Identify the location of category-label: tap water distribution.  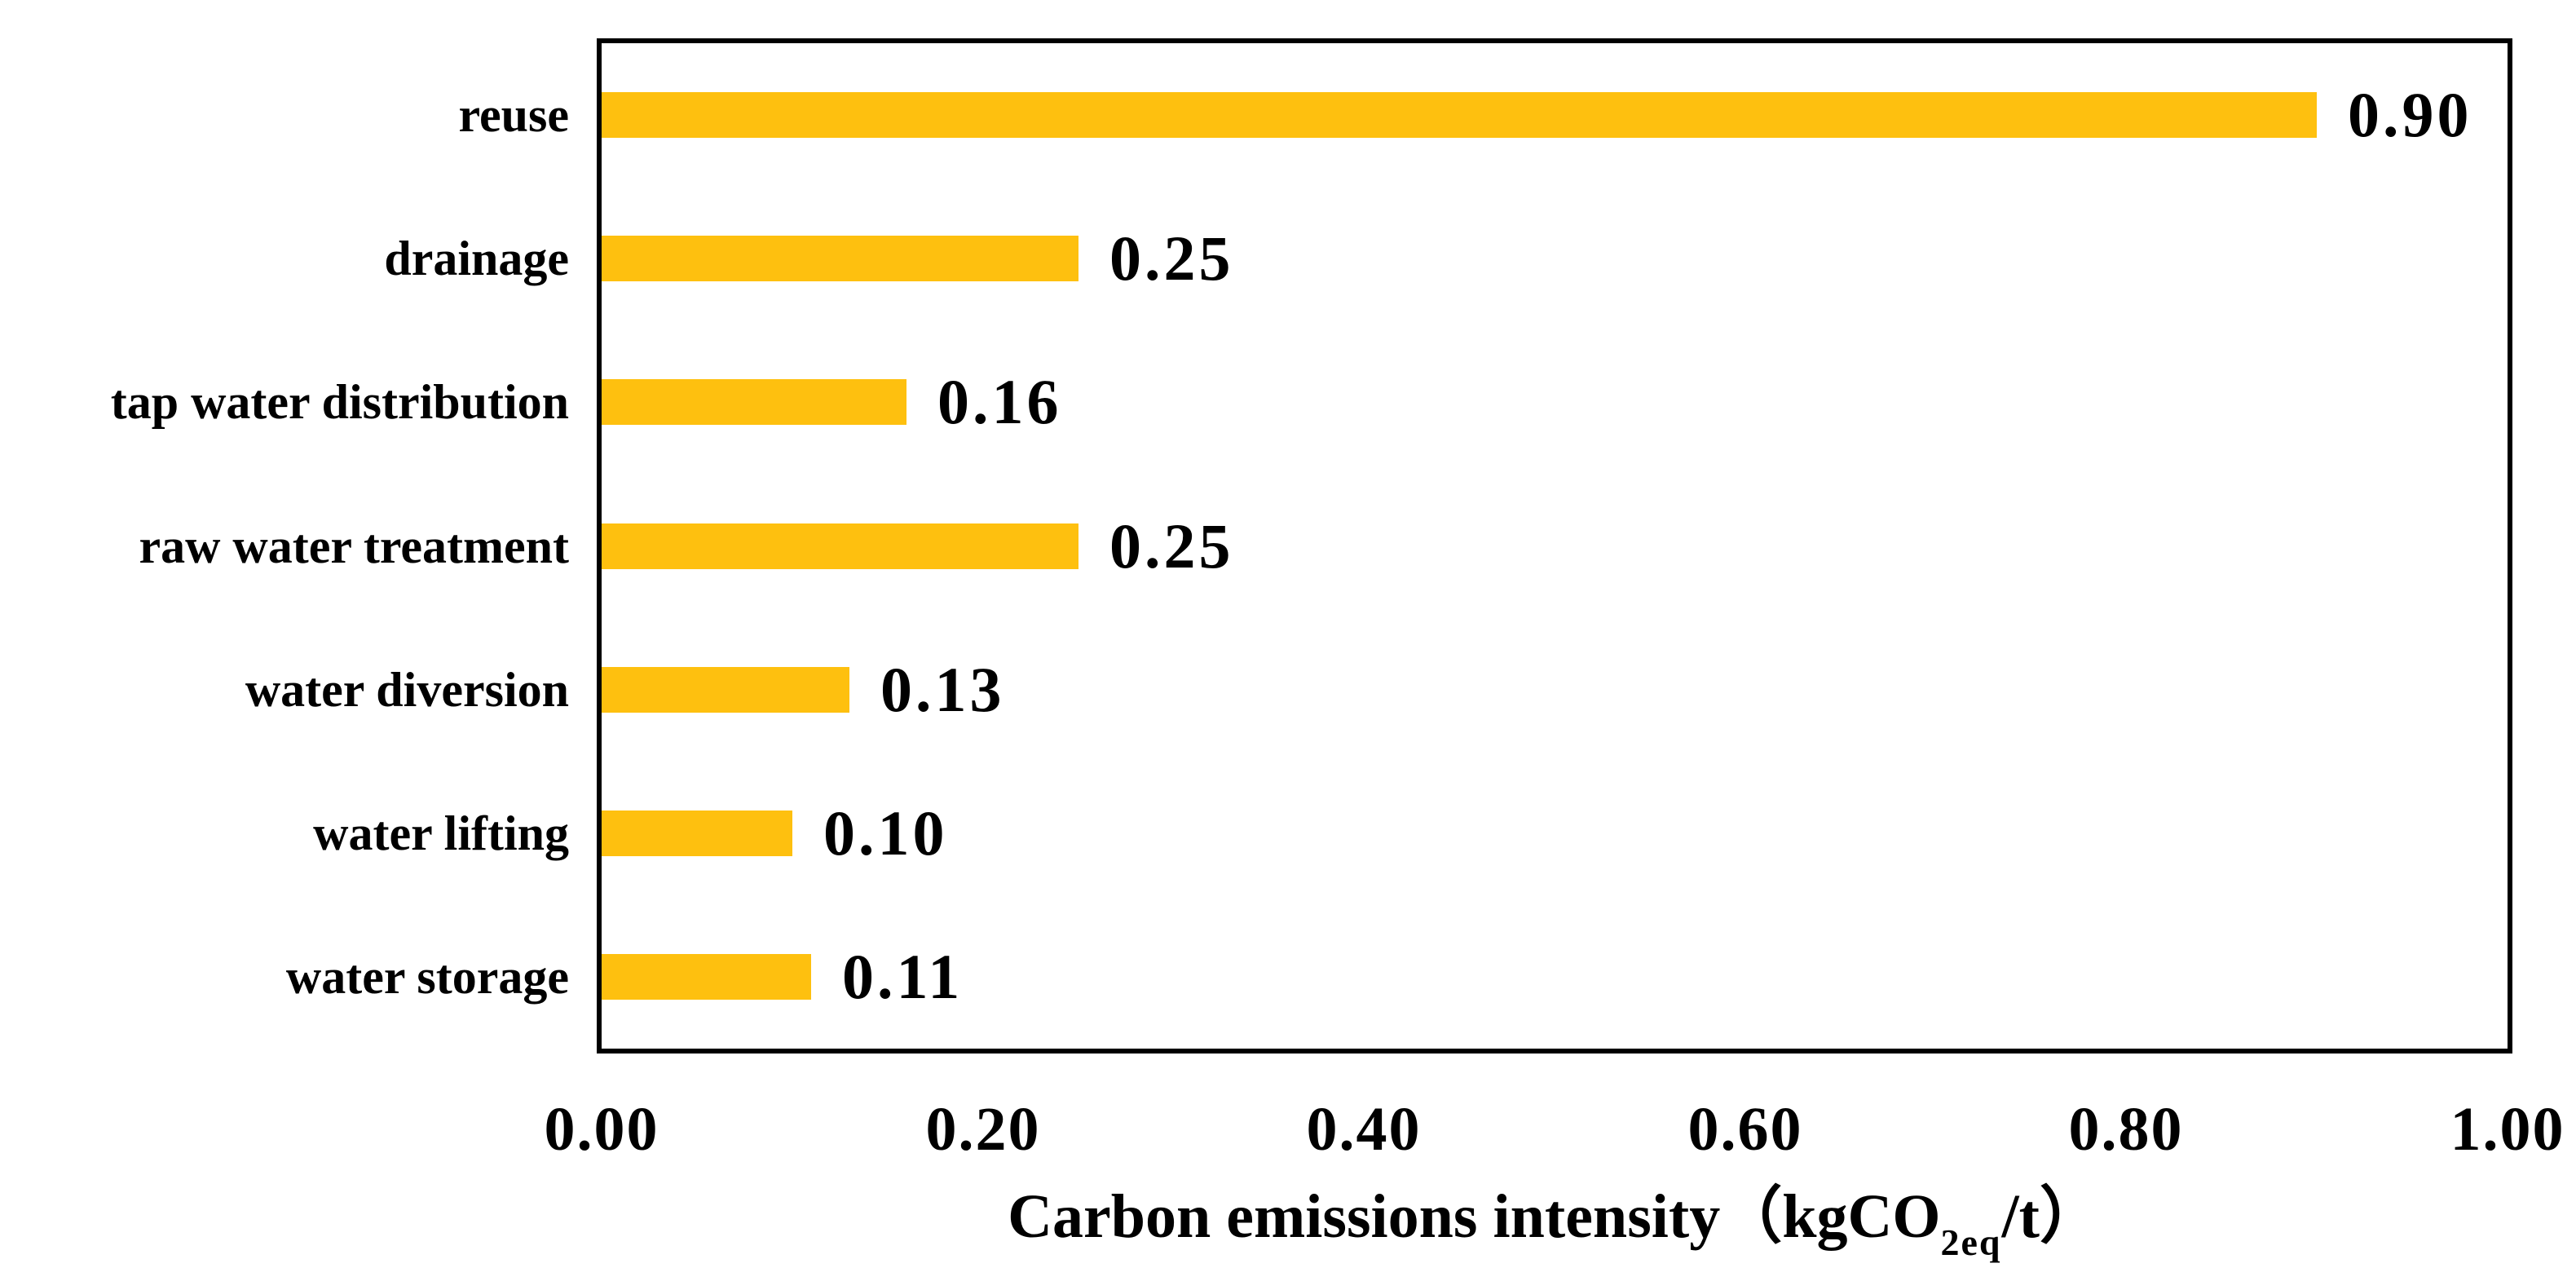
(339, 402).